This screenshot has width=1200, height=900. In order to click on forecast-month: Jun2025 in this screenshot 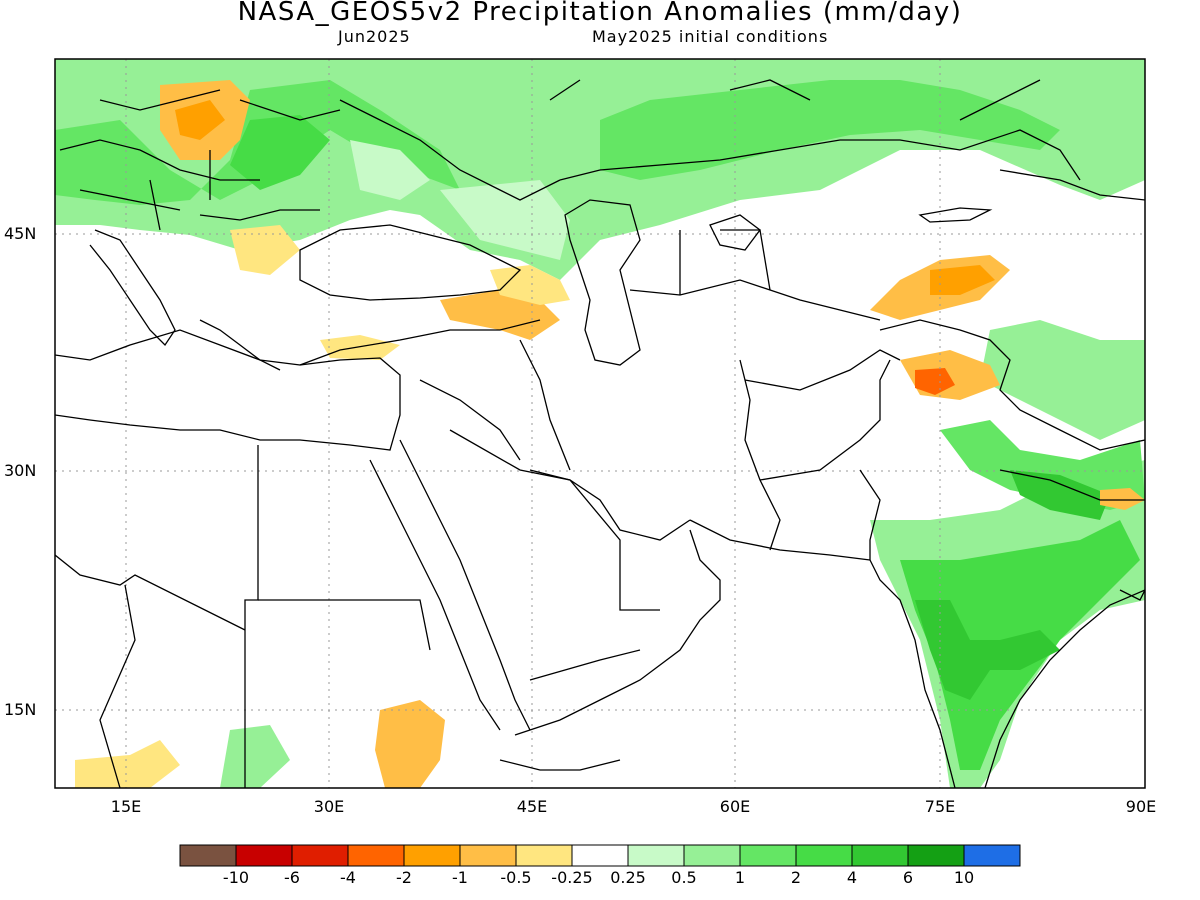, I will do `click(374, 36)`.